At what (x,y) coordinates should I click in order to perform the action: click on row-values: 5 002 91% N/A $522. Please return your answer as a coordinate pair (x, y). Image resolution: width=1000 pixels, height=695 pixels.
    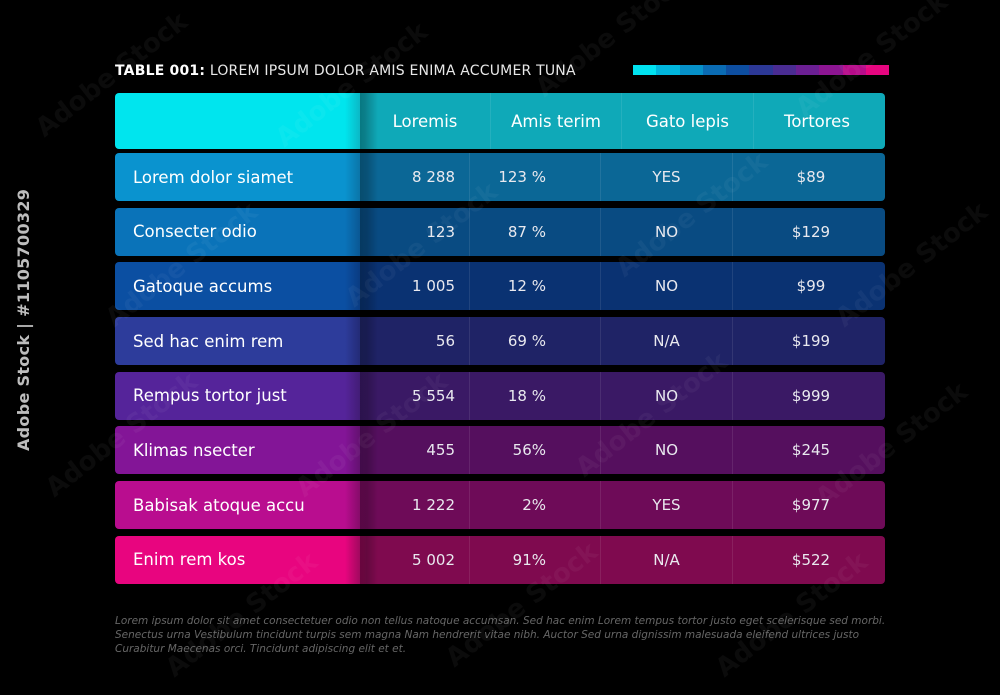
    Looking at the image, I should click on (621, 559).